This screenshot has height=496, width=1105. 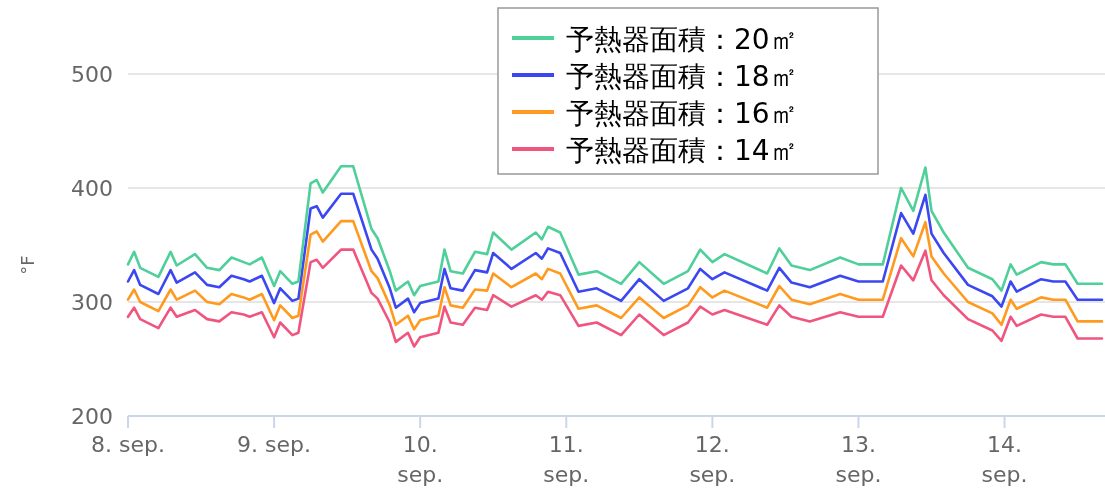 I want to click on legend-label: 予熱器面積：14㎡, so click(x=682, y=150).